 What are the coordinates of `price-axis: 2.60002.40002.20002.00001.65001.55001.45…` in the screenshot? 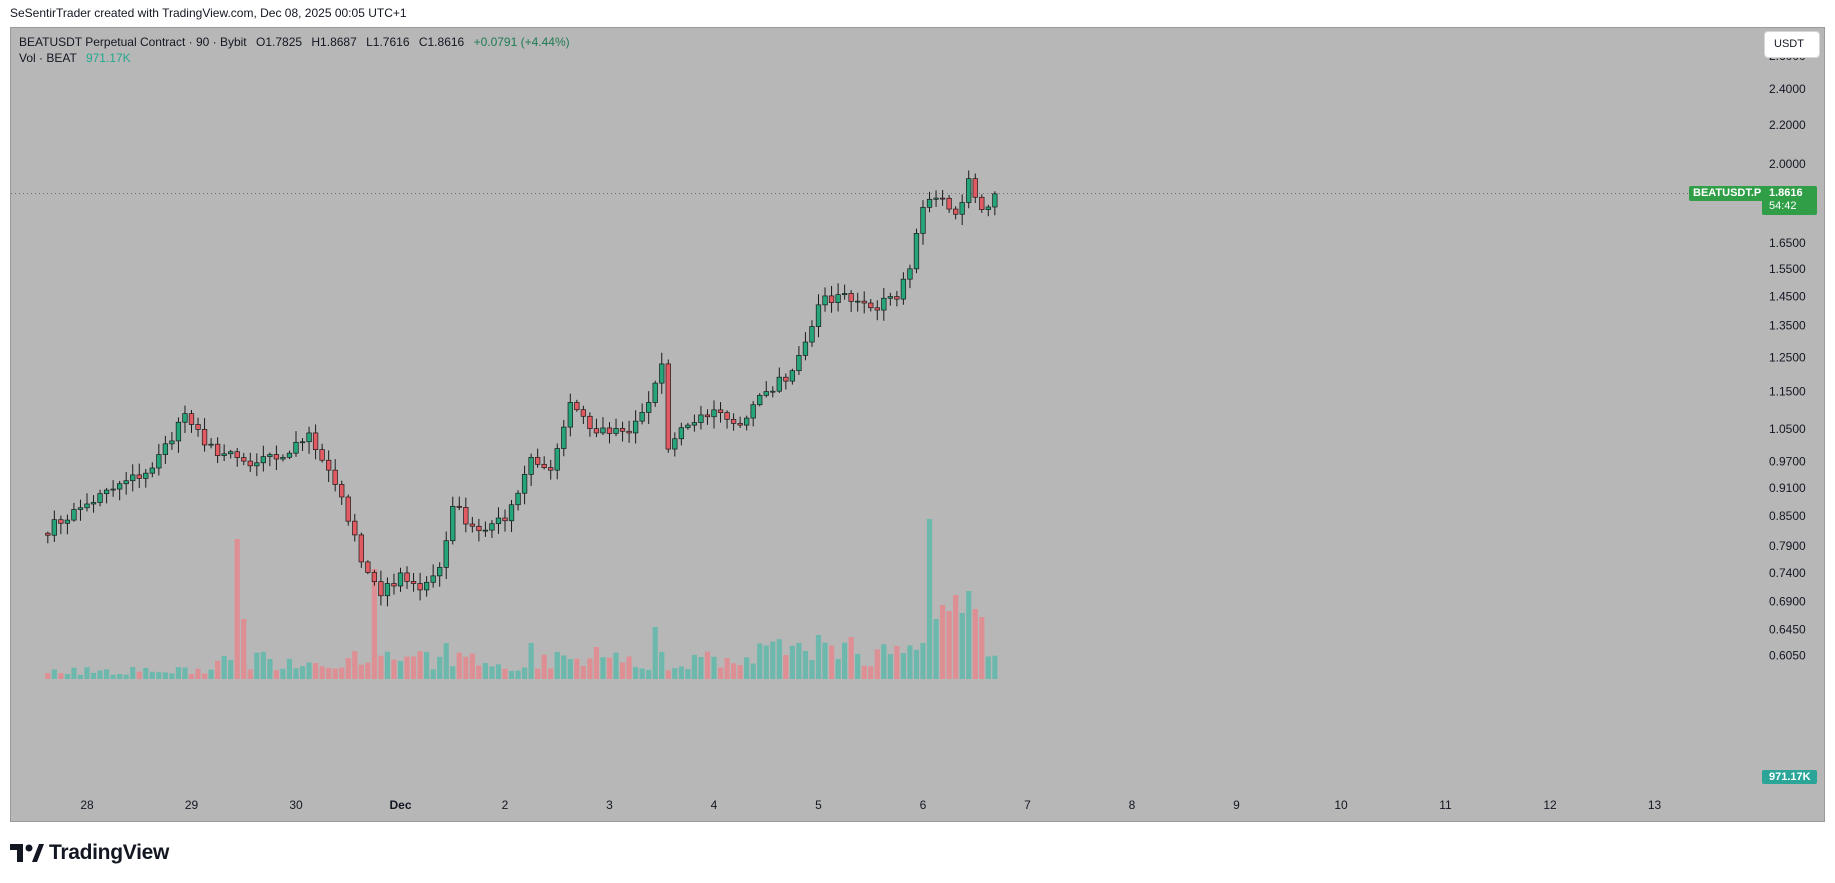 It's located at (1787, 356).